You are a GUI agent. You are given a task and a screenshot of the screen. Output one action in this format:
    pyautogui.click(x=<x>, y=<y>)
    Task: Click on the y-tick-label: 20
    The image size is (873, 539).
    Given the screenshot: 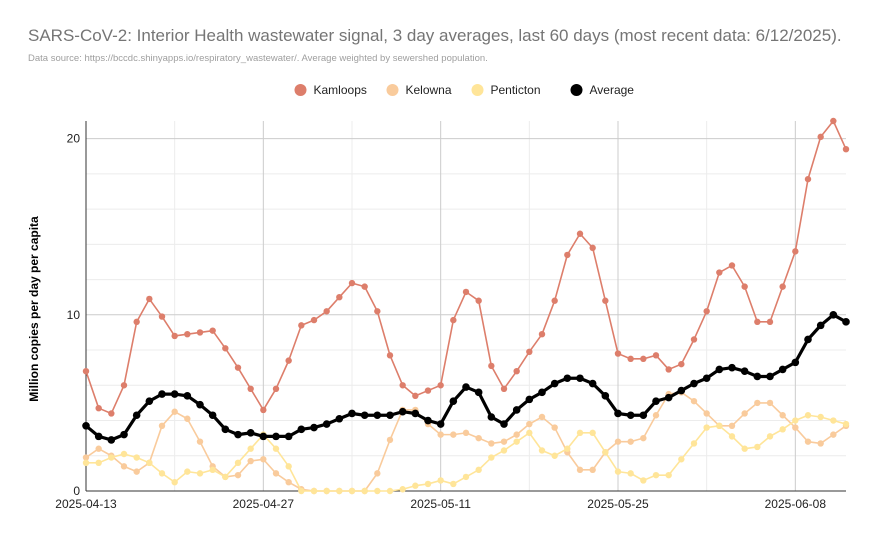 What is the action you would take?
    pyautogui.click(x=74, y=139)
    